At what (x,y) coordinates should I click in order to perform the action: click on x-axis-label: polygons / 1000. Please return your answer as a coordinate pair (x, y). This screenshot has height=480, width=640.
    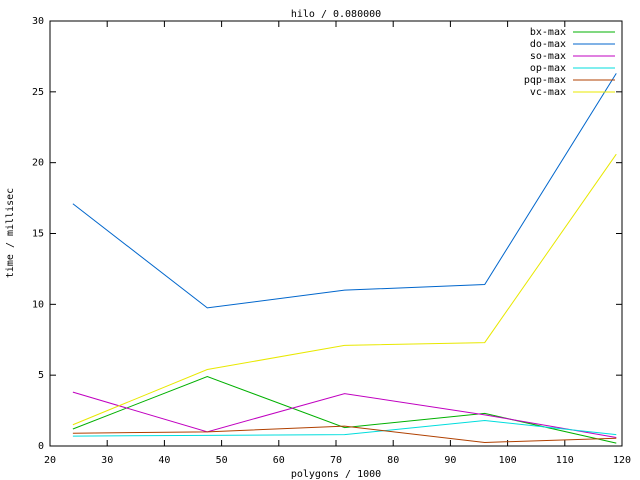
    Looking at the image, I should click on (336, 474).